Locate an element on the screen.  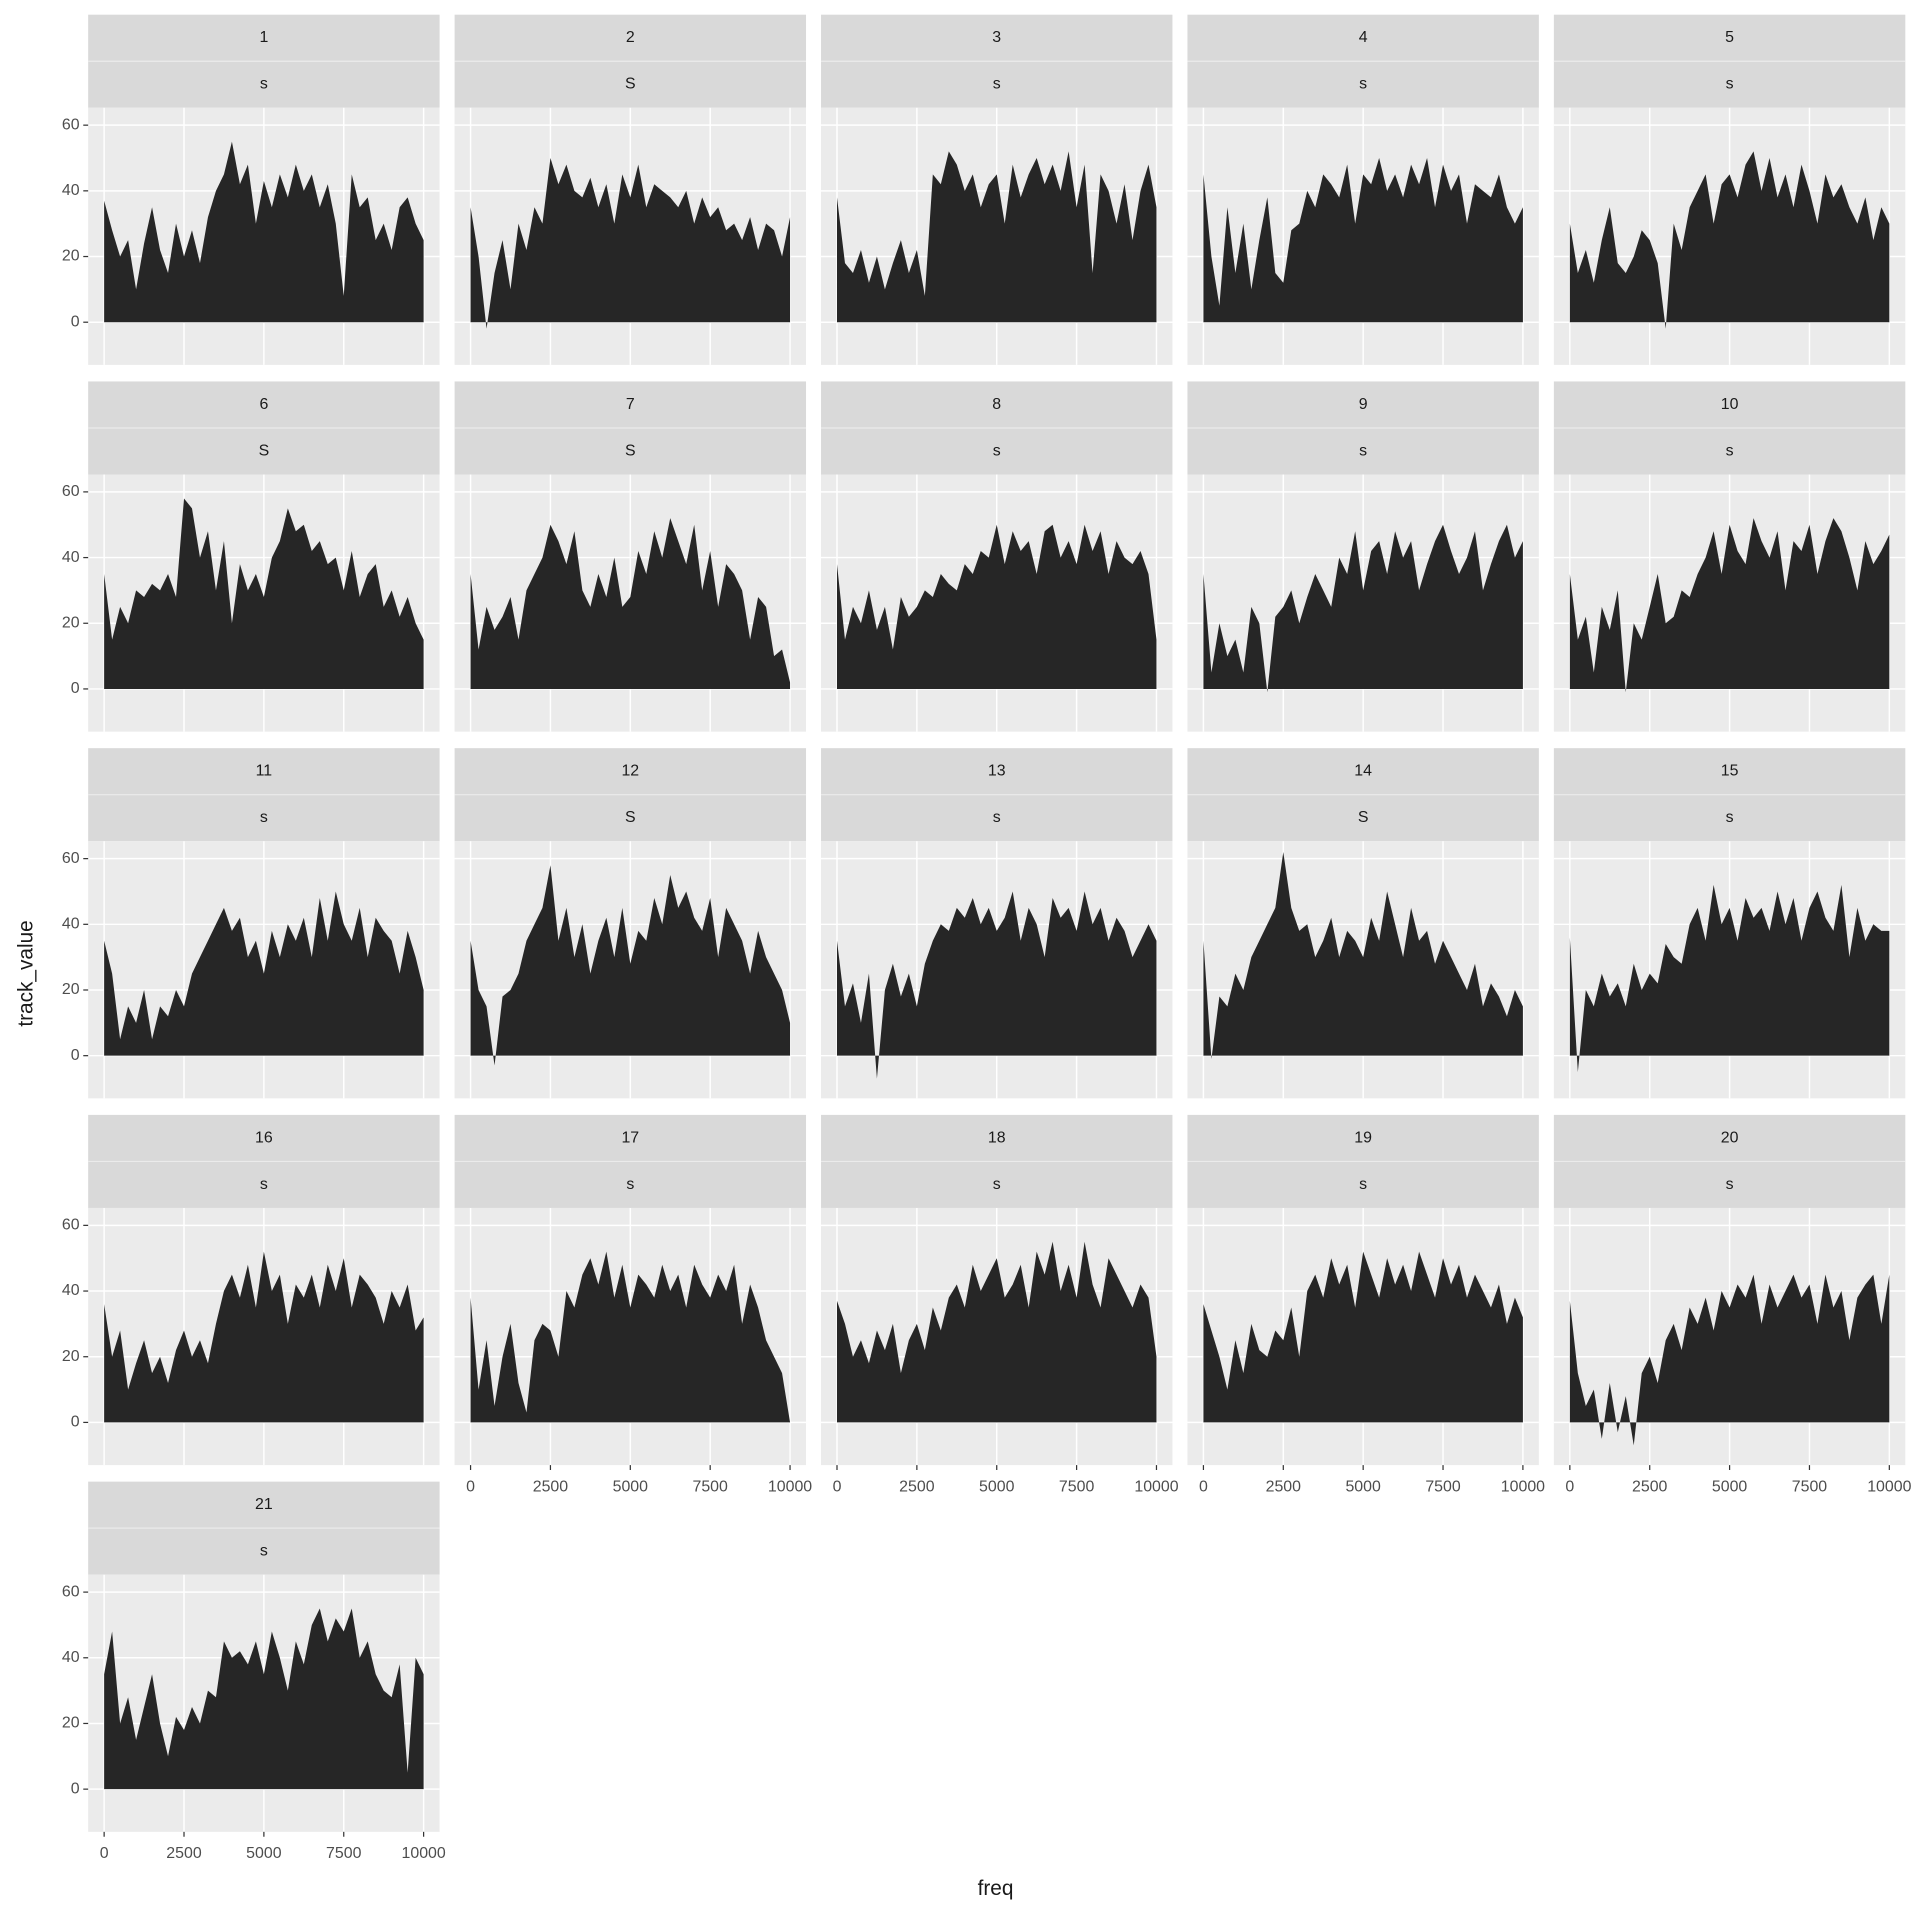
y-axis-title: track_value is located at coordinates (25, 973).